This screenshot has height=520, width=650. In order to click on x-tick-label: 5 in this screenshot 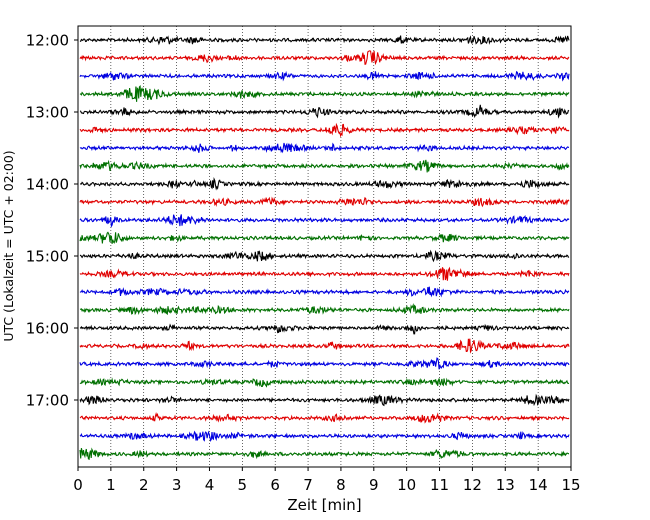, I will do `click(243, 485)`.